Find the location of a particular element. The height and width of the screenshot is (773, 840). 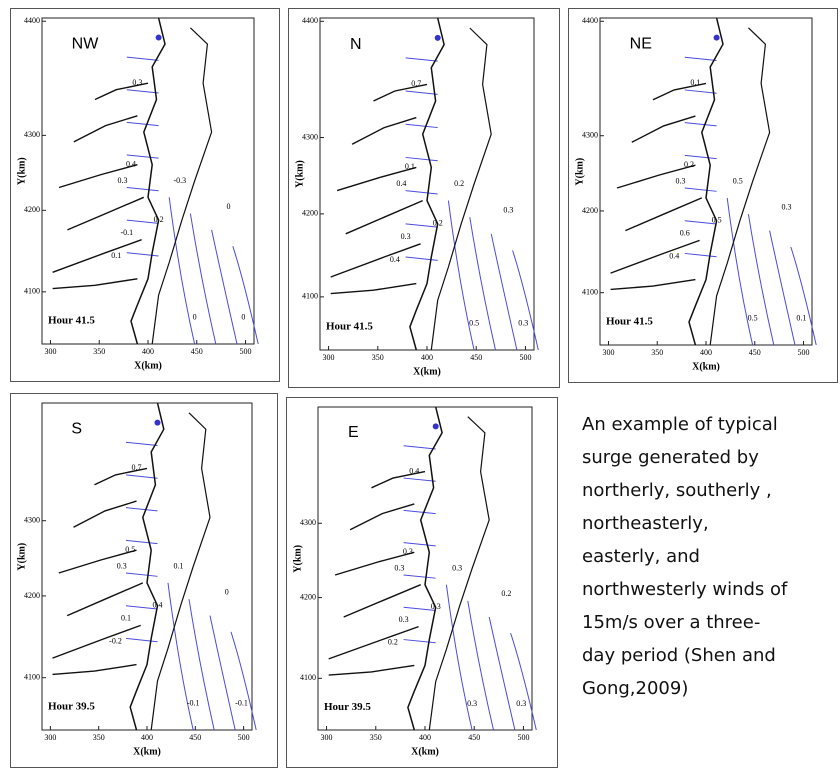

contour-label: 0.7 is located at coordinates (137, 467).